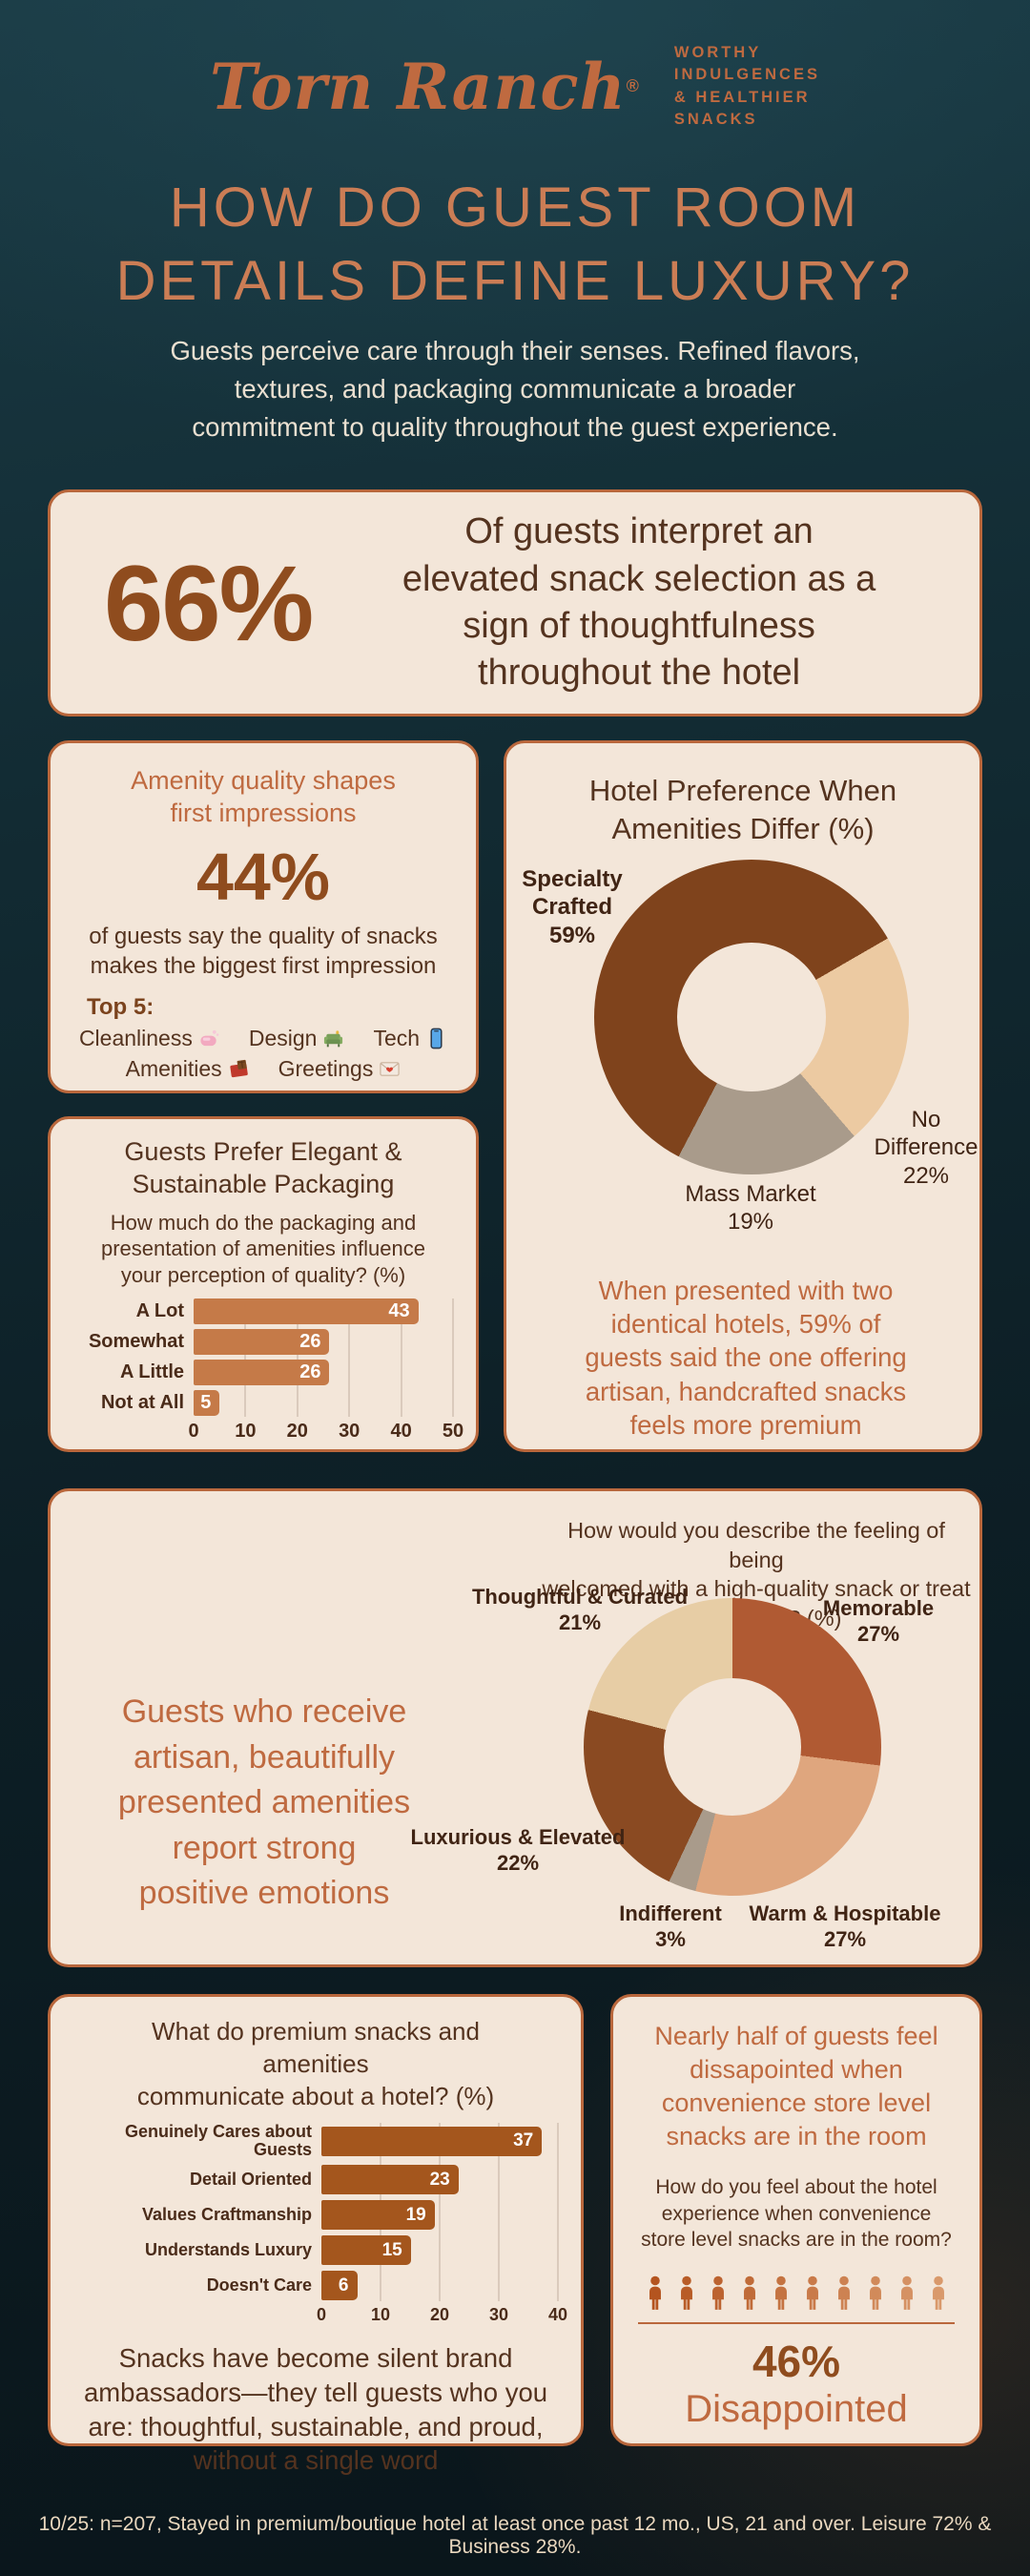 This screenshot has height=2576, width=1030. What do you see at coordinates (151, 1371) in the screenshot?
I see `bar-category-label: A Little` at bounding box center [151, 1371].